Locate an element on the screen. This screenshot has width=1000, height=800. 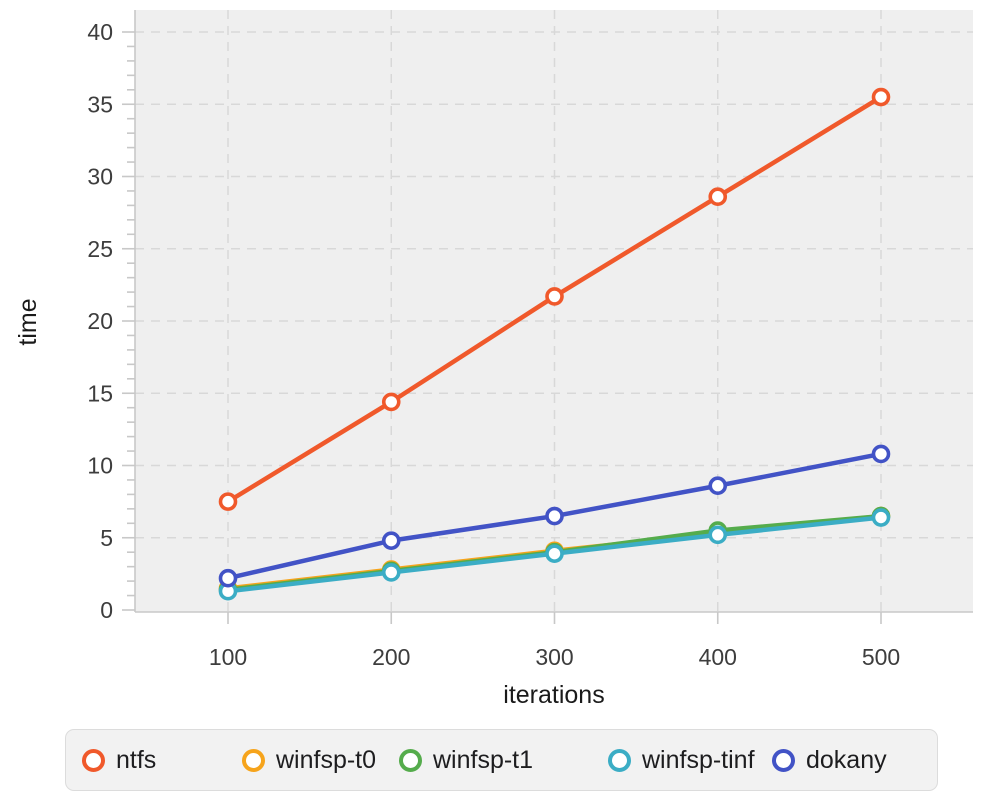
y-tick-label: 15 is located at coordinates (100, 393).